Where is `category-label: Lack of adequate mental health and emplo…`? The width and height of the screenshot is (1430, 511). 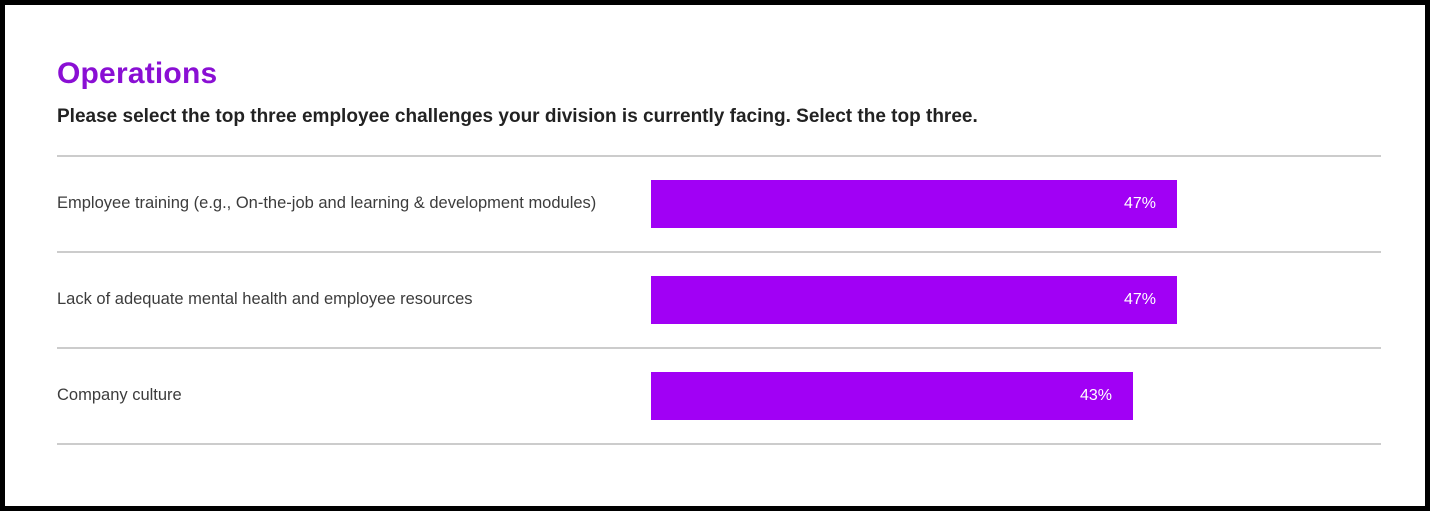 category-label: Lack of adequate mental health and emplo… is located at coordinates (265, 299).